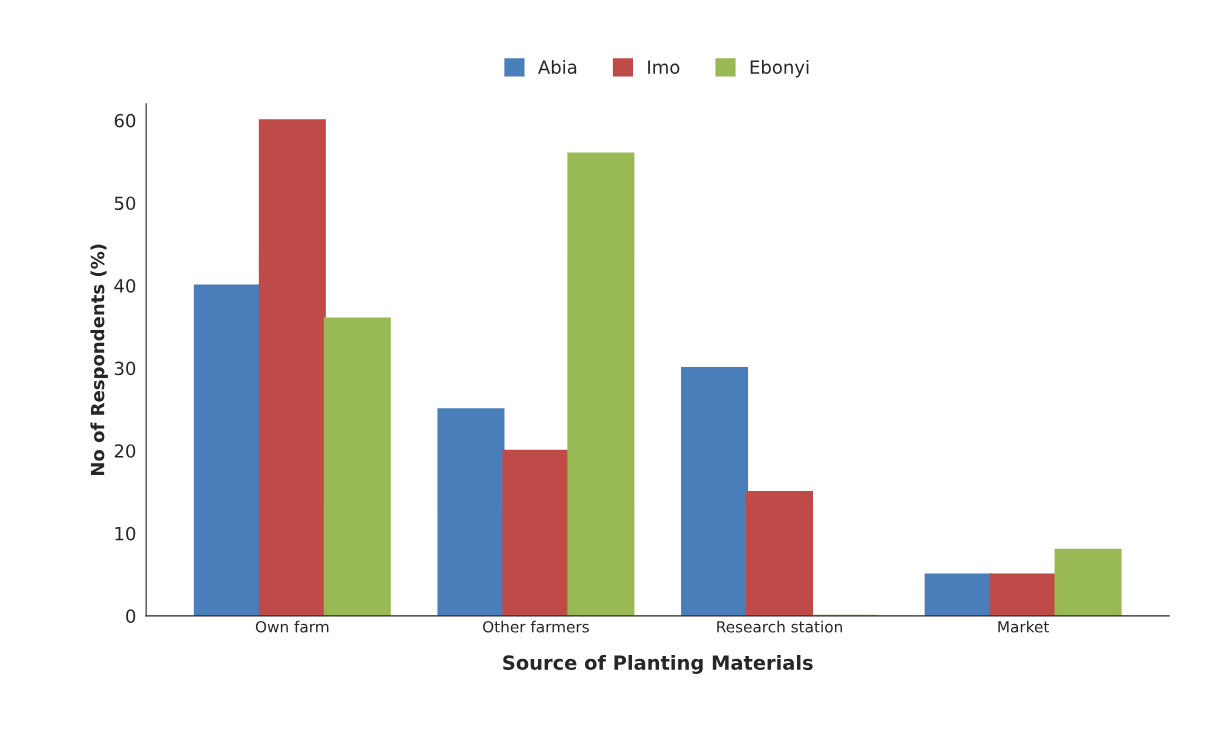 This screenshot has height=742, width=1218. What do you see at coordinates (1024, 626) in the screenshot?
I see `x-tick-label: Market` at bounding box center [1024, 626].